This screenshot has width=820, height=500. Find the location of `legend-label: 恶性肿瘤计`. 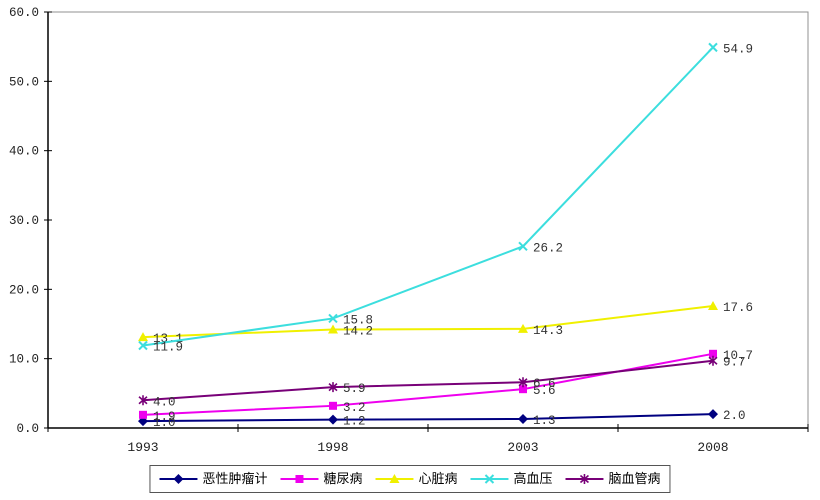

legend-label: 恶性肿瘤计 is located at coordinates (235, 479).